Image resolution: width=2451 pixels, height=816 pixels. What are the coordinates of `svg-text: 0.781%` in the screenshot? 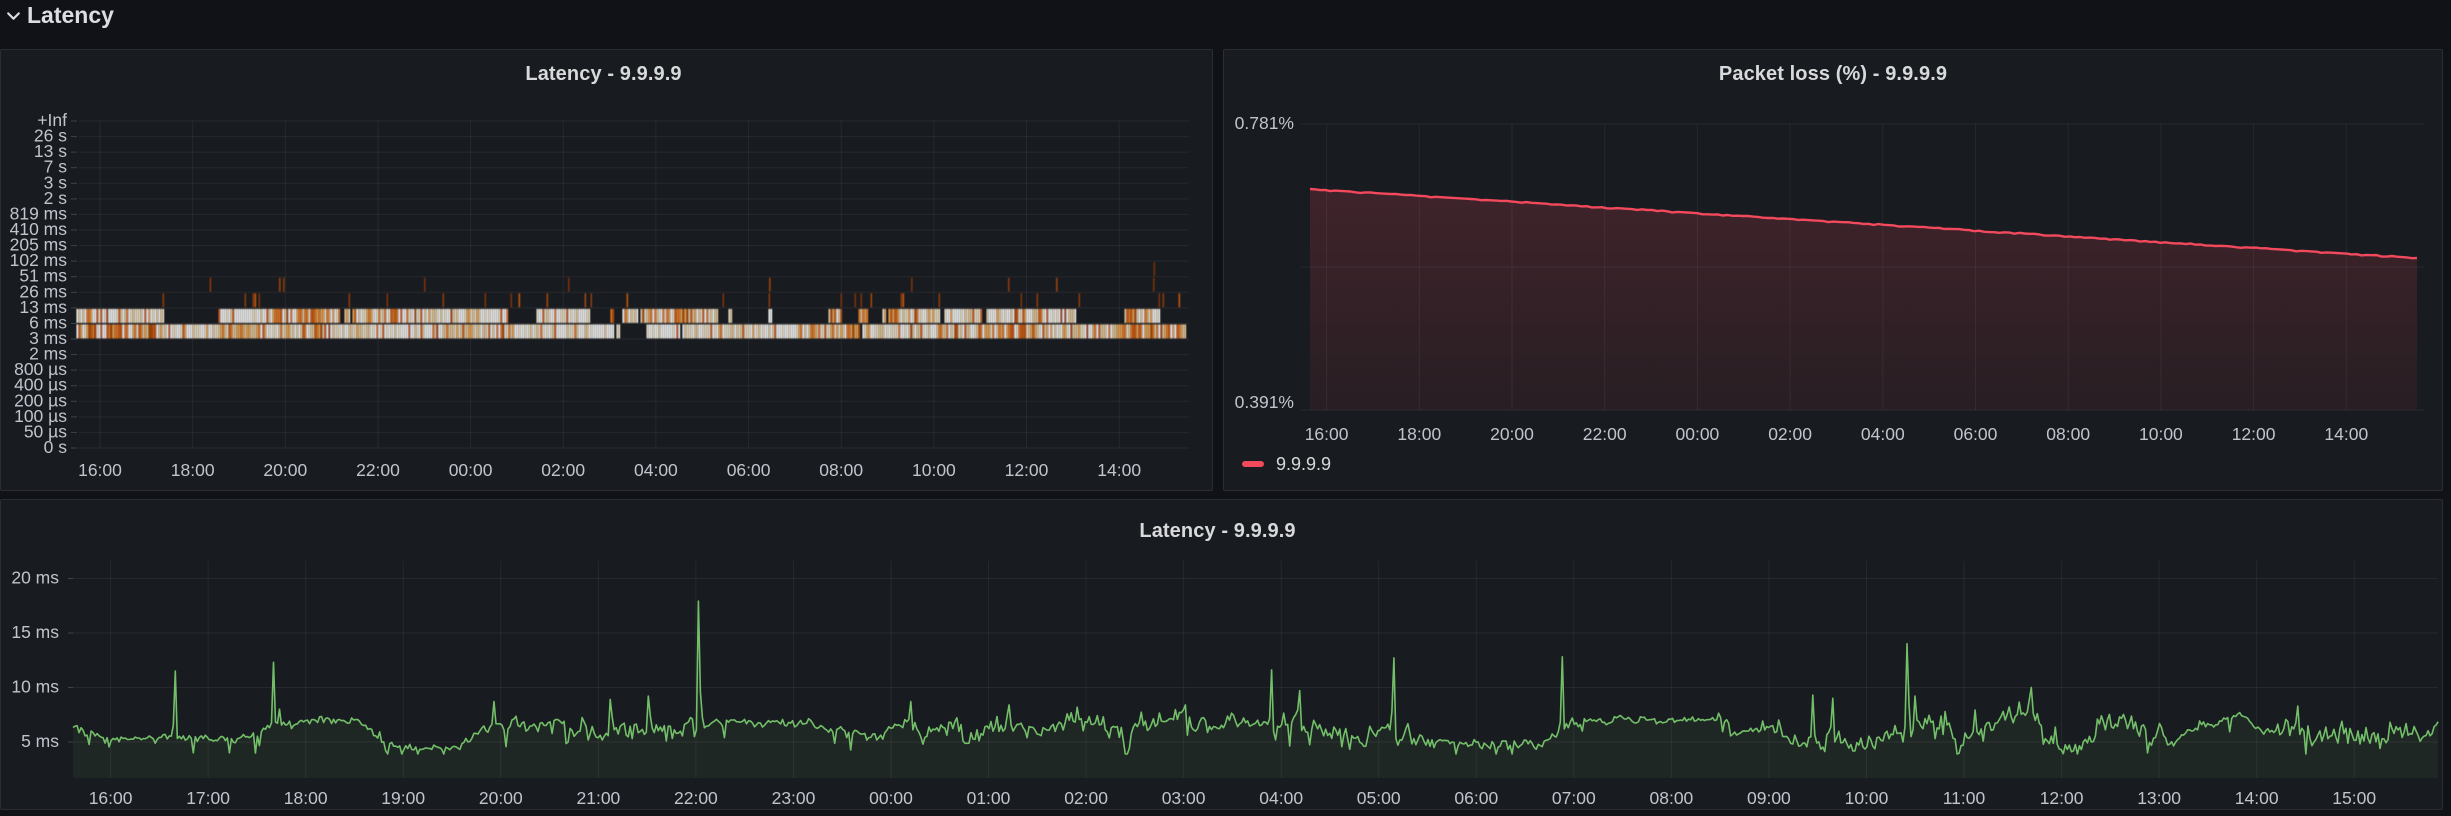 It's located at (1264, 123).